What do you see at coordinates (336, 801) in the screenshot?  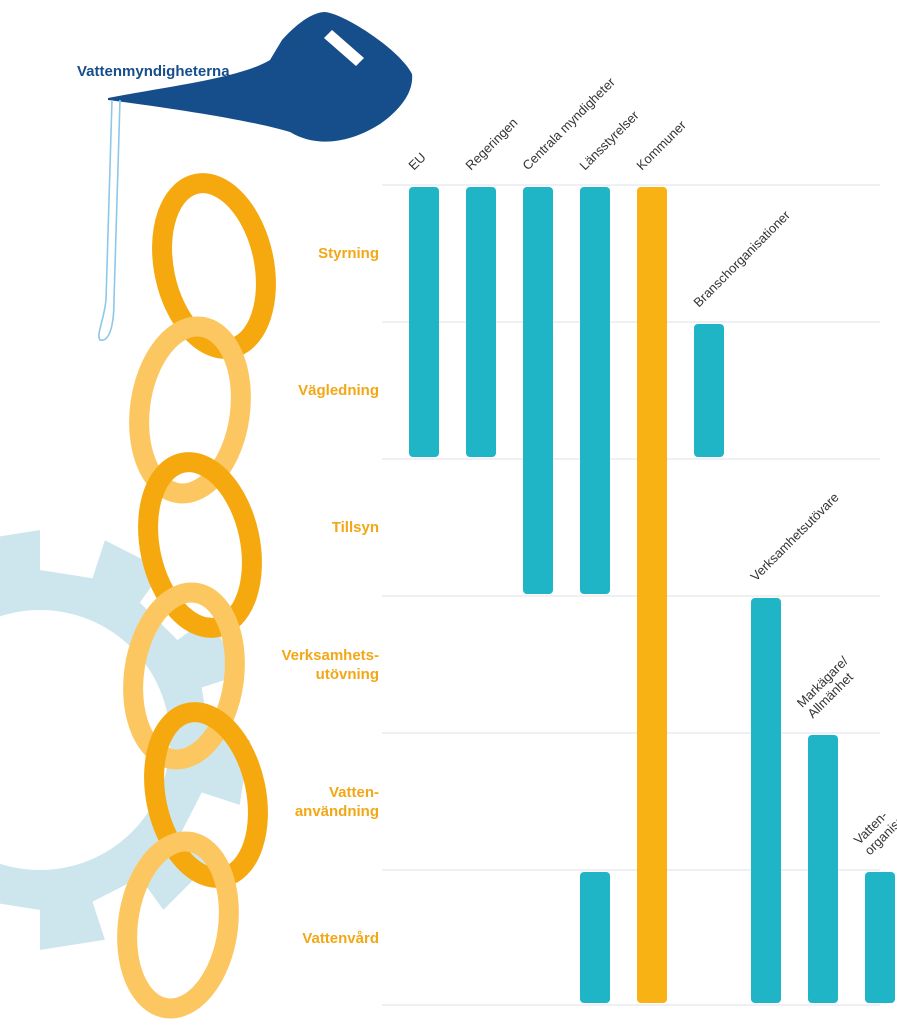 I see `row-label-vattenanvandning: Vatten- användning` at bounding box center [336, 801].